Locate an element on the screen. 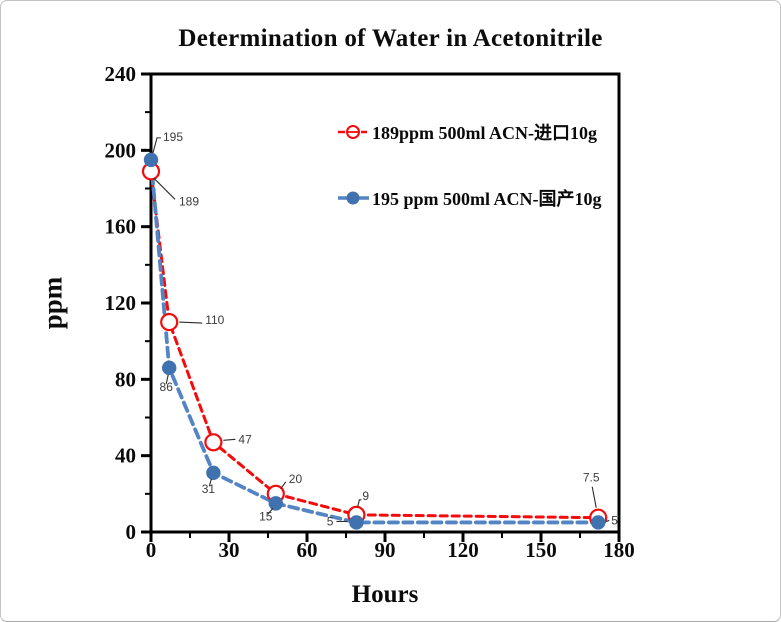  x-tick-label: 0 is located at coordinates (151, 550).